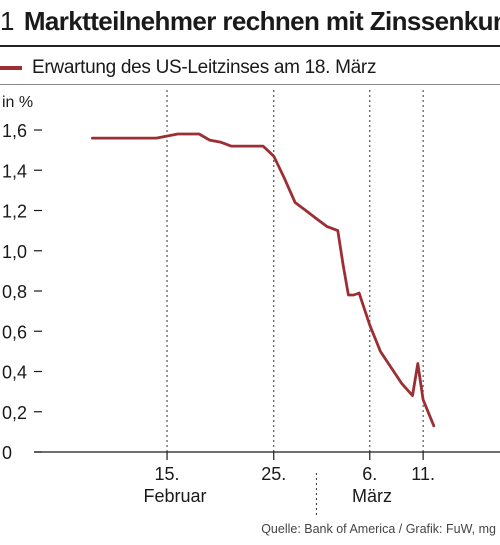  Describe the element at coordinates (14, 252) in the screenshot. I see `y-tick-label: 1,0` at that location.